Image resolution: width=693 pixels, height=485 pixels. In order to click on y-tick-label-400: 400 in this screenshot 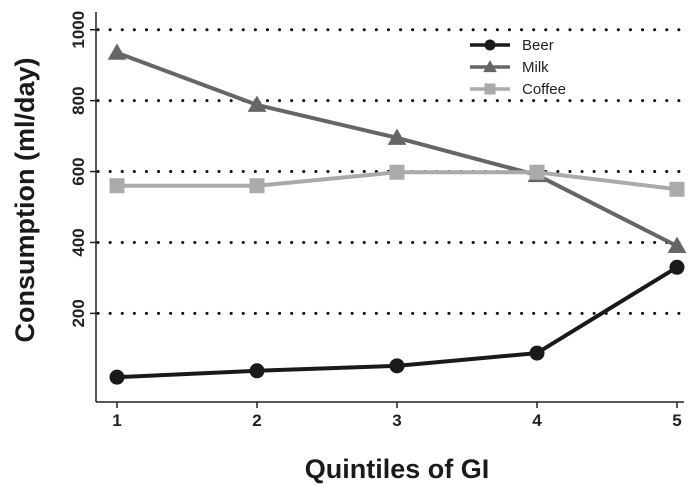, I will do `click(78, 242)`.